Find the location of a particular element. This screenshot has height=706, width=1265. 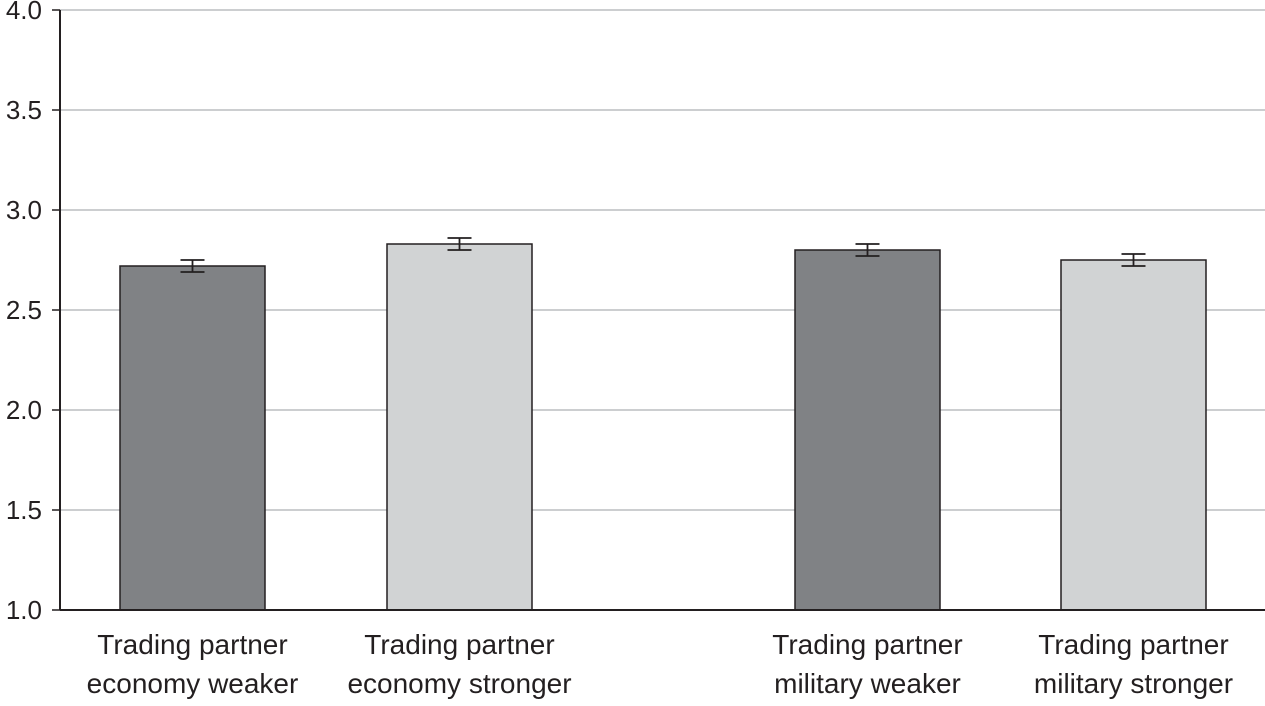

y-tick-label: 3.5 is located at coordinates (24, 110).